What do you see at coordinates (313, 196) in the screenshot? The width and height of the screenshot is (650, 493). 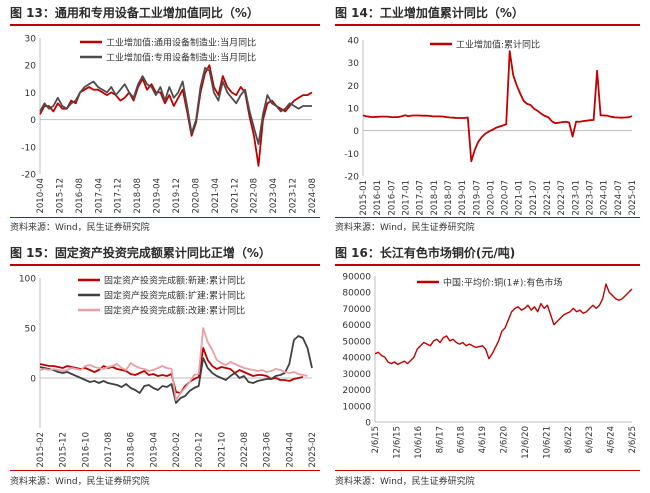 I see `x-tick-label: 2024-08` at bounding box center [313, 196].